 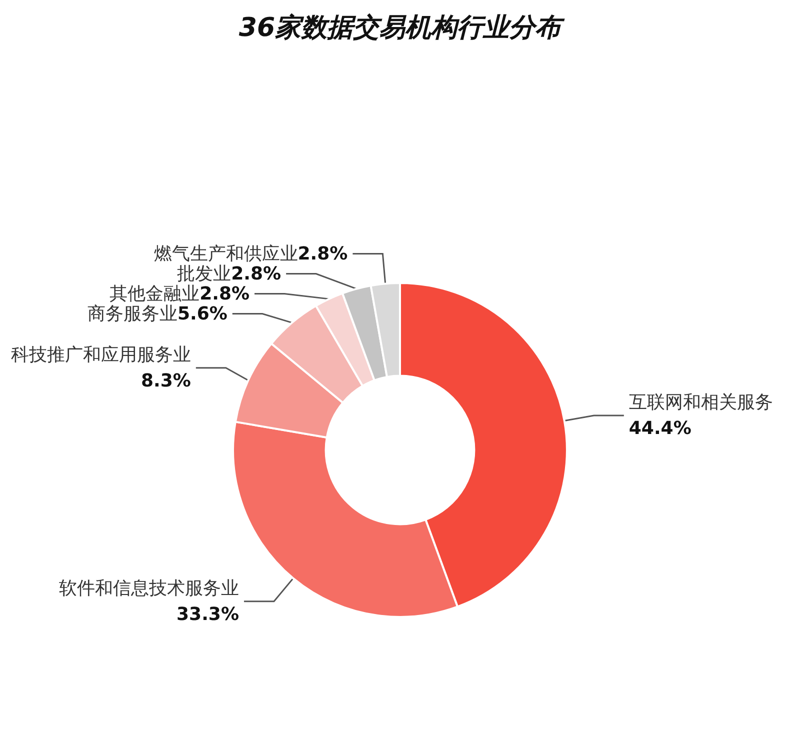 What do you see at coordinates (155, 293) in the screenshot?
I see `slice-label: 其他金融业` at bounding box center [155, 293].